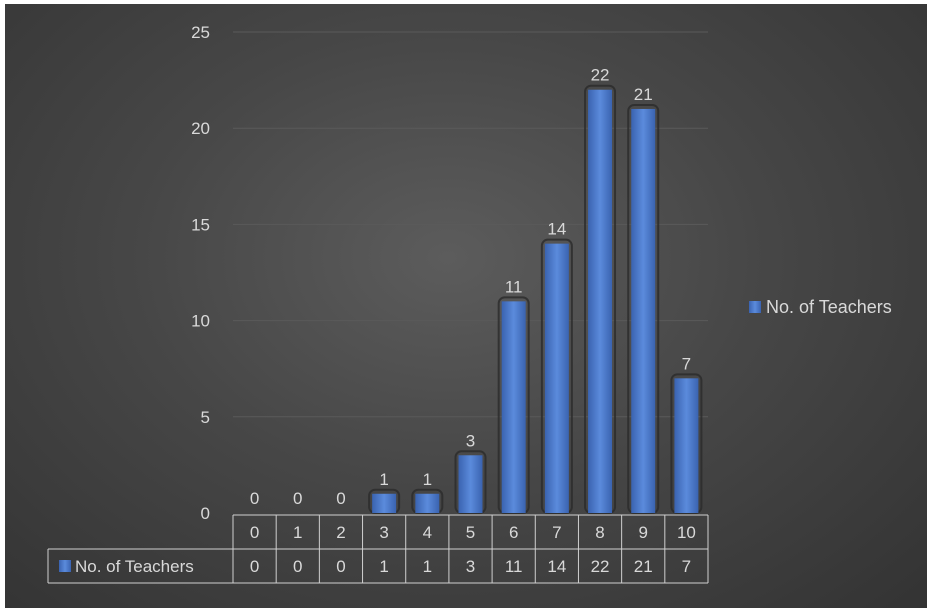  I want to click on table-value: 22, so click(600, 566).